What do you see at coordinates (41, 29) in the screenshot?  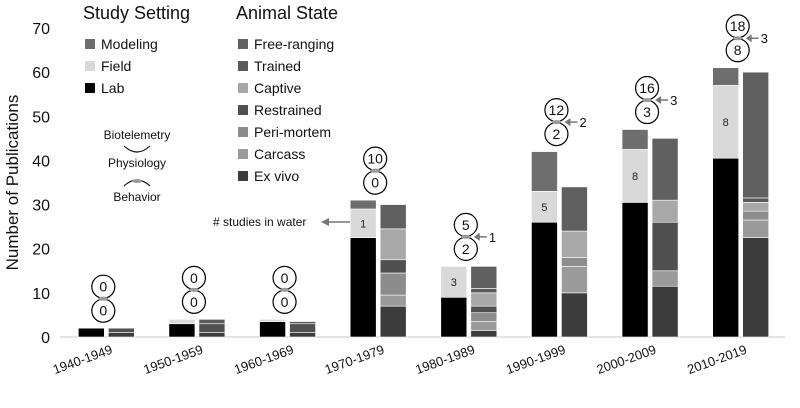 I see `y-tick-label: 70` at bounding box center [41, 29].